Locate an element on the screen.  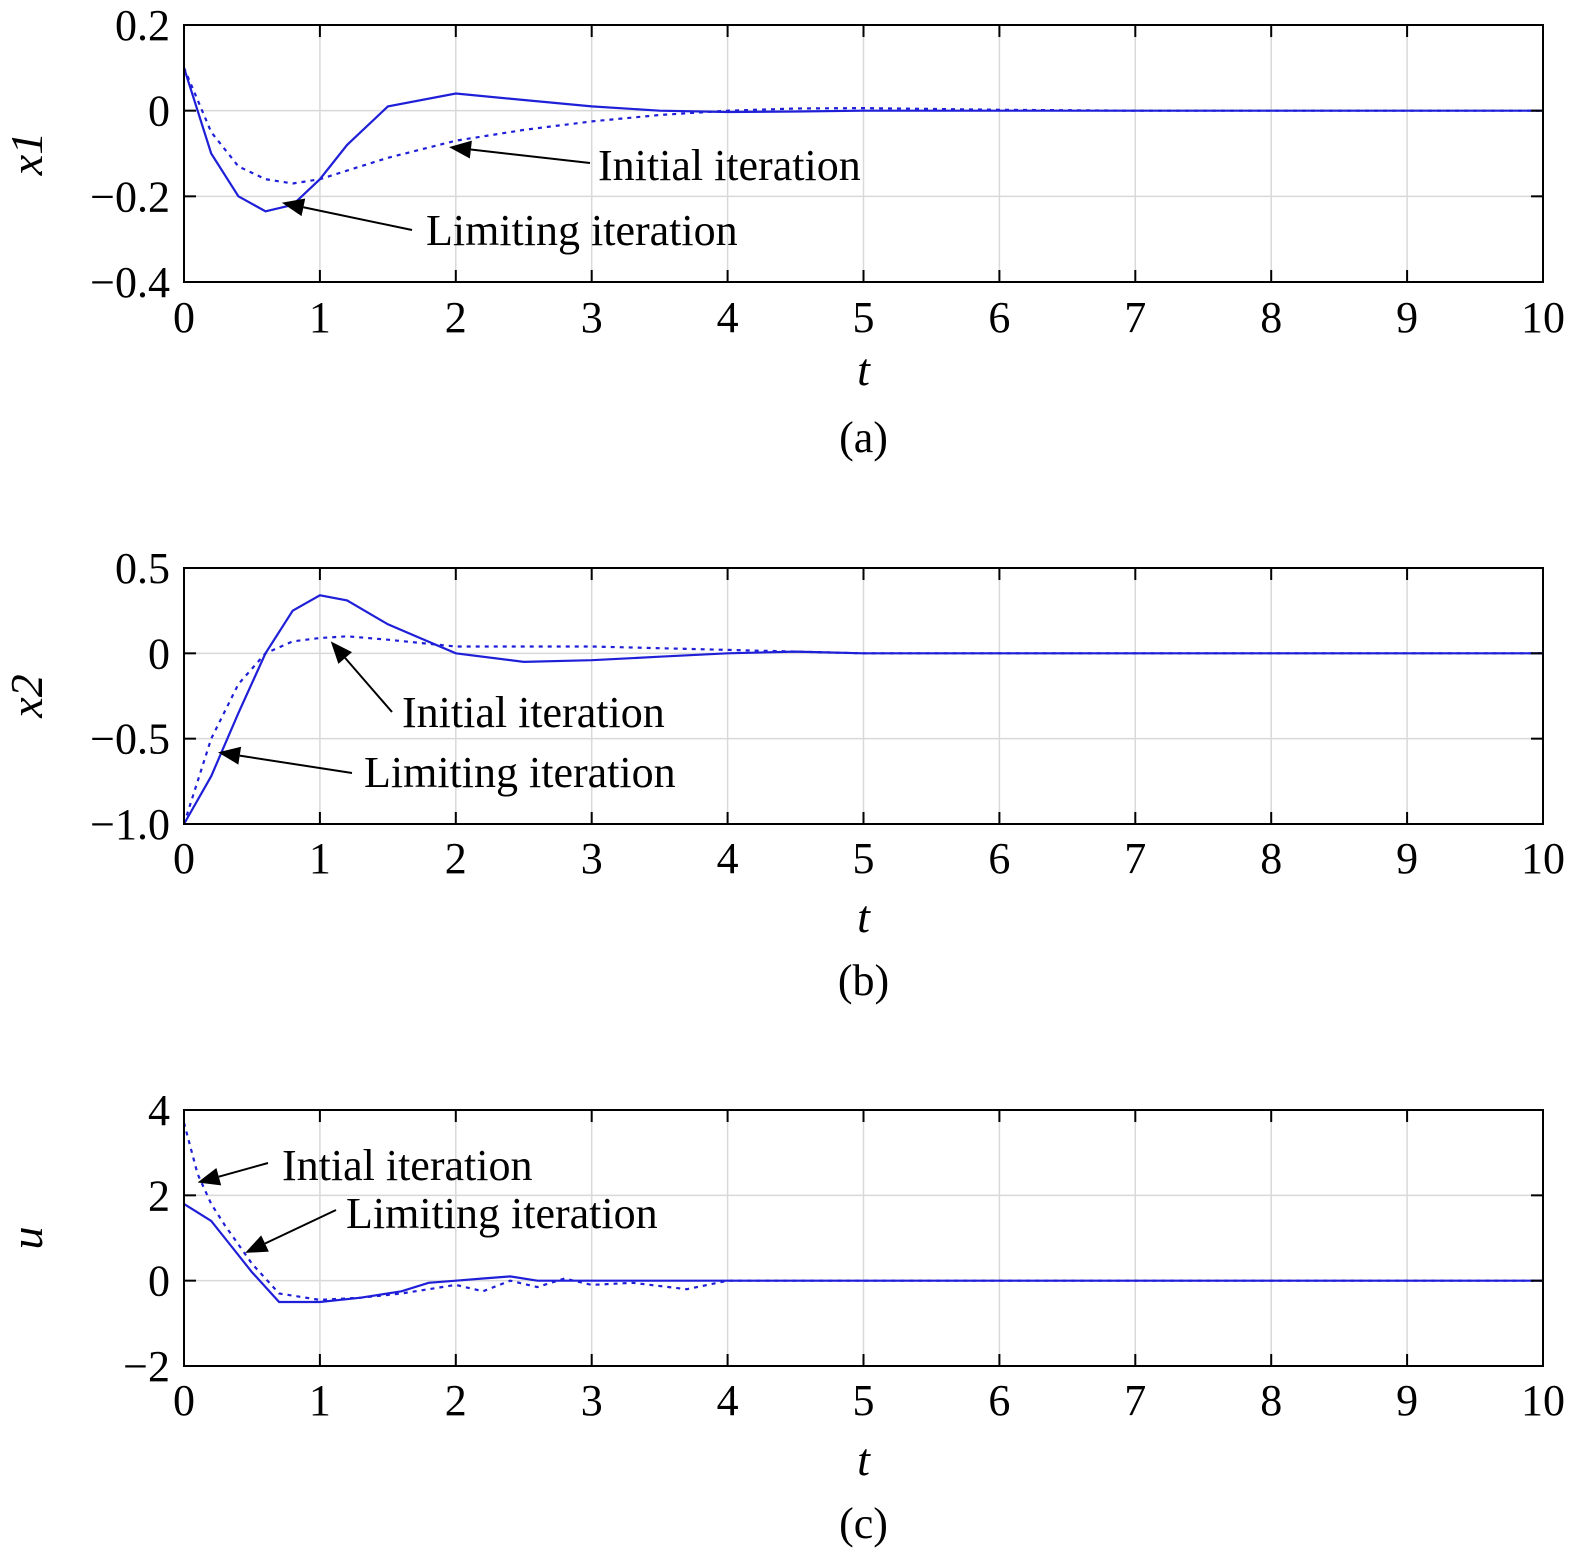
y-tick-label: −0.5 is located at coordinates (130, 739).